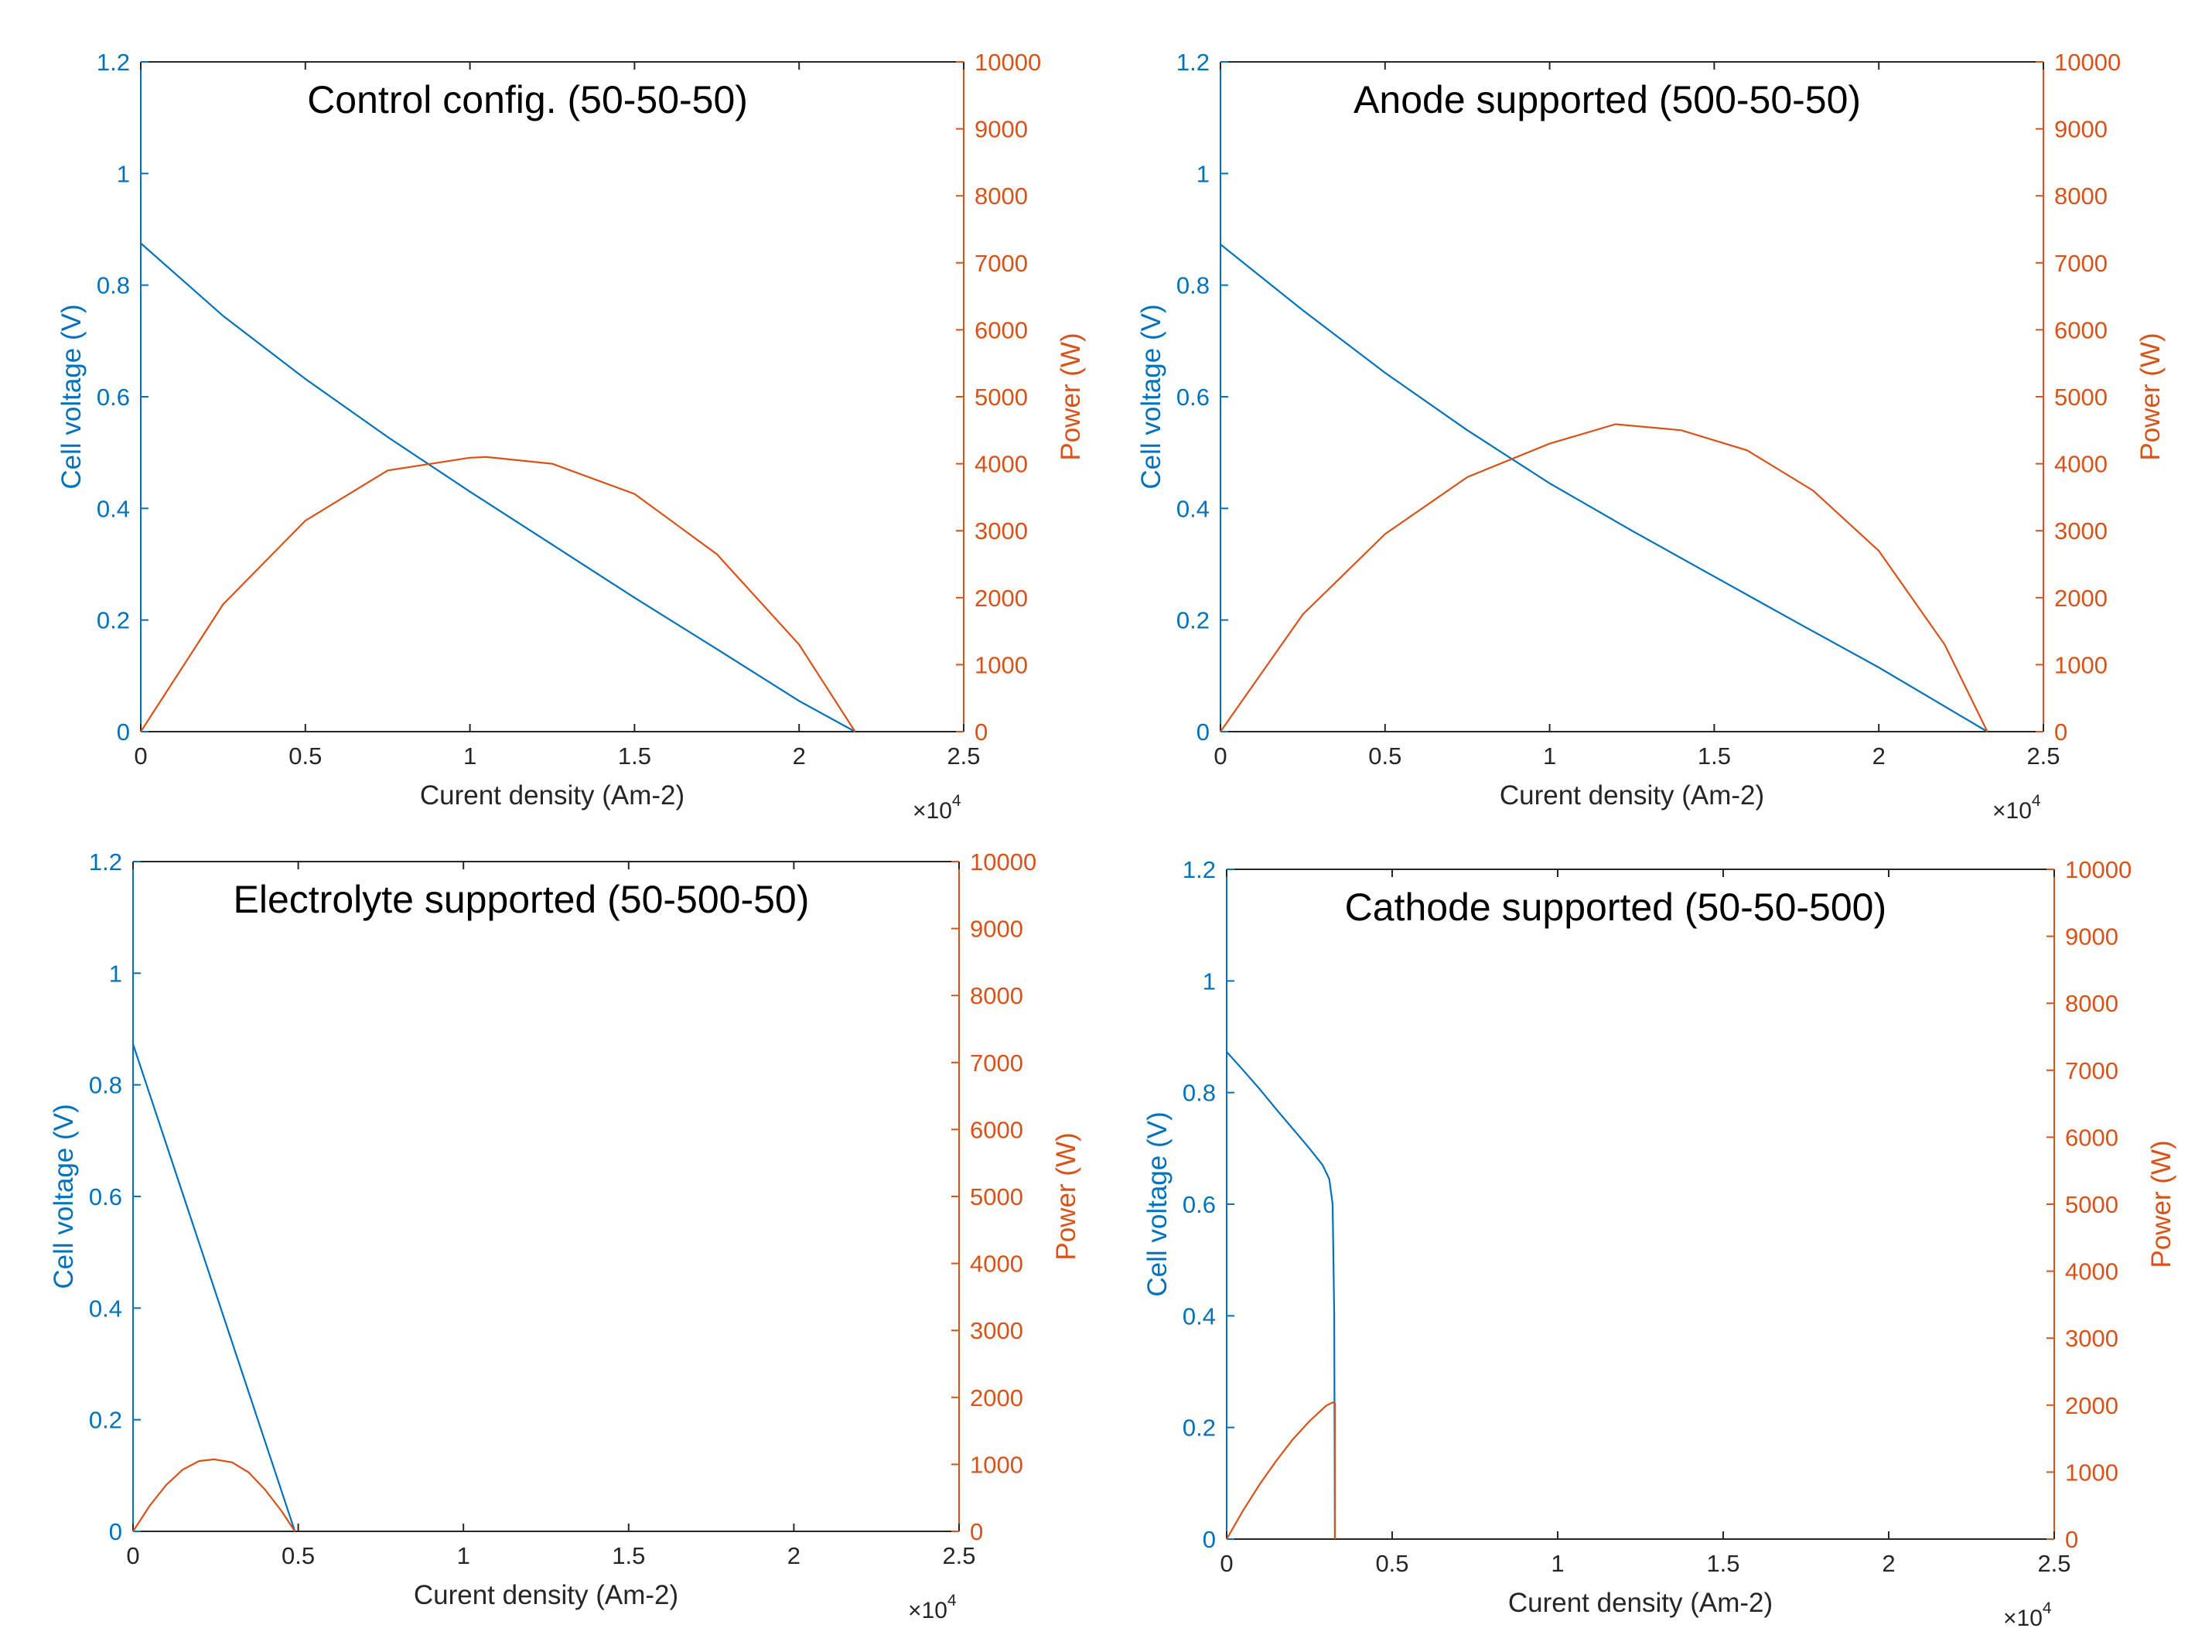 The width and height of the screenshot is (2212, 1652). I want to click on panel-title: Cathode supported (50-50-500), so click(1615, 907).